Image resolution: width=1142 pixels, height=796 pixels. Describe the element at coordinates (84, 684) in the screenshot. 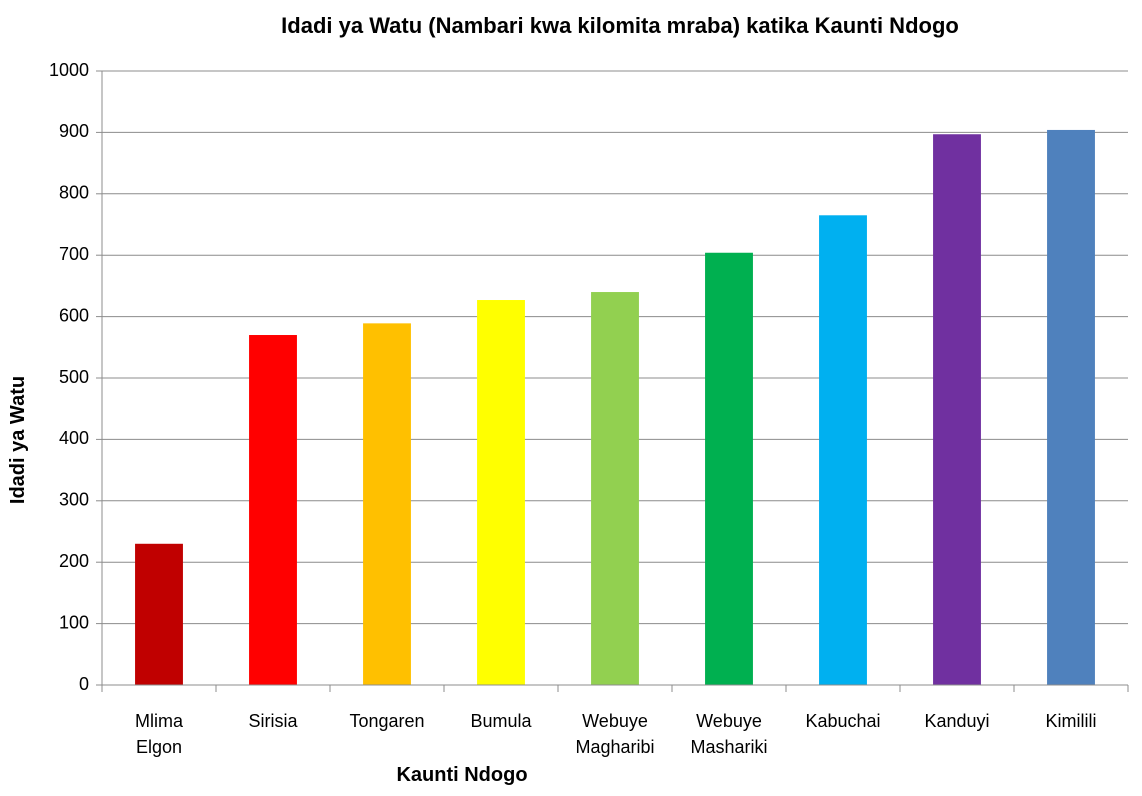

I see `y-tick-label: 0` at that location.